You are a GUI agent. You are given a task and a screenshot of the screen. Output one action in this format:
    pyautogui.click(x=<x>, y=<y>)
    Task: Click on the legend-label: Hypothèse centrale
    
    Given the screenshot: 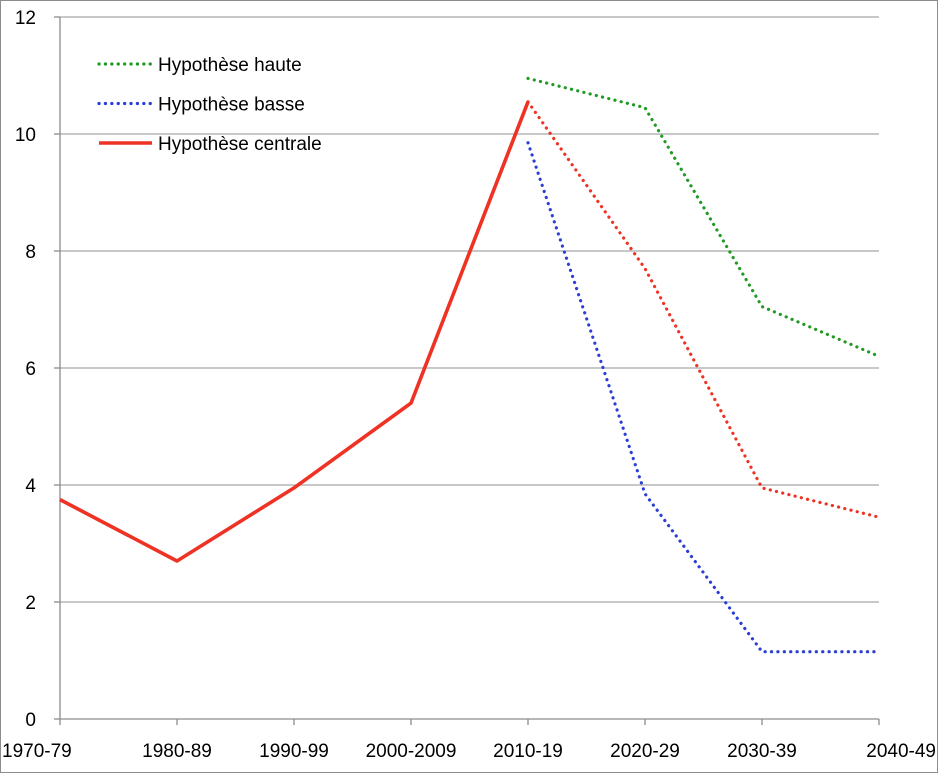 What is the action you would take?
    pyautogui.click(x=240, y=144)
    